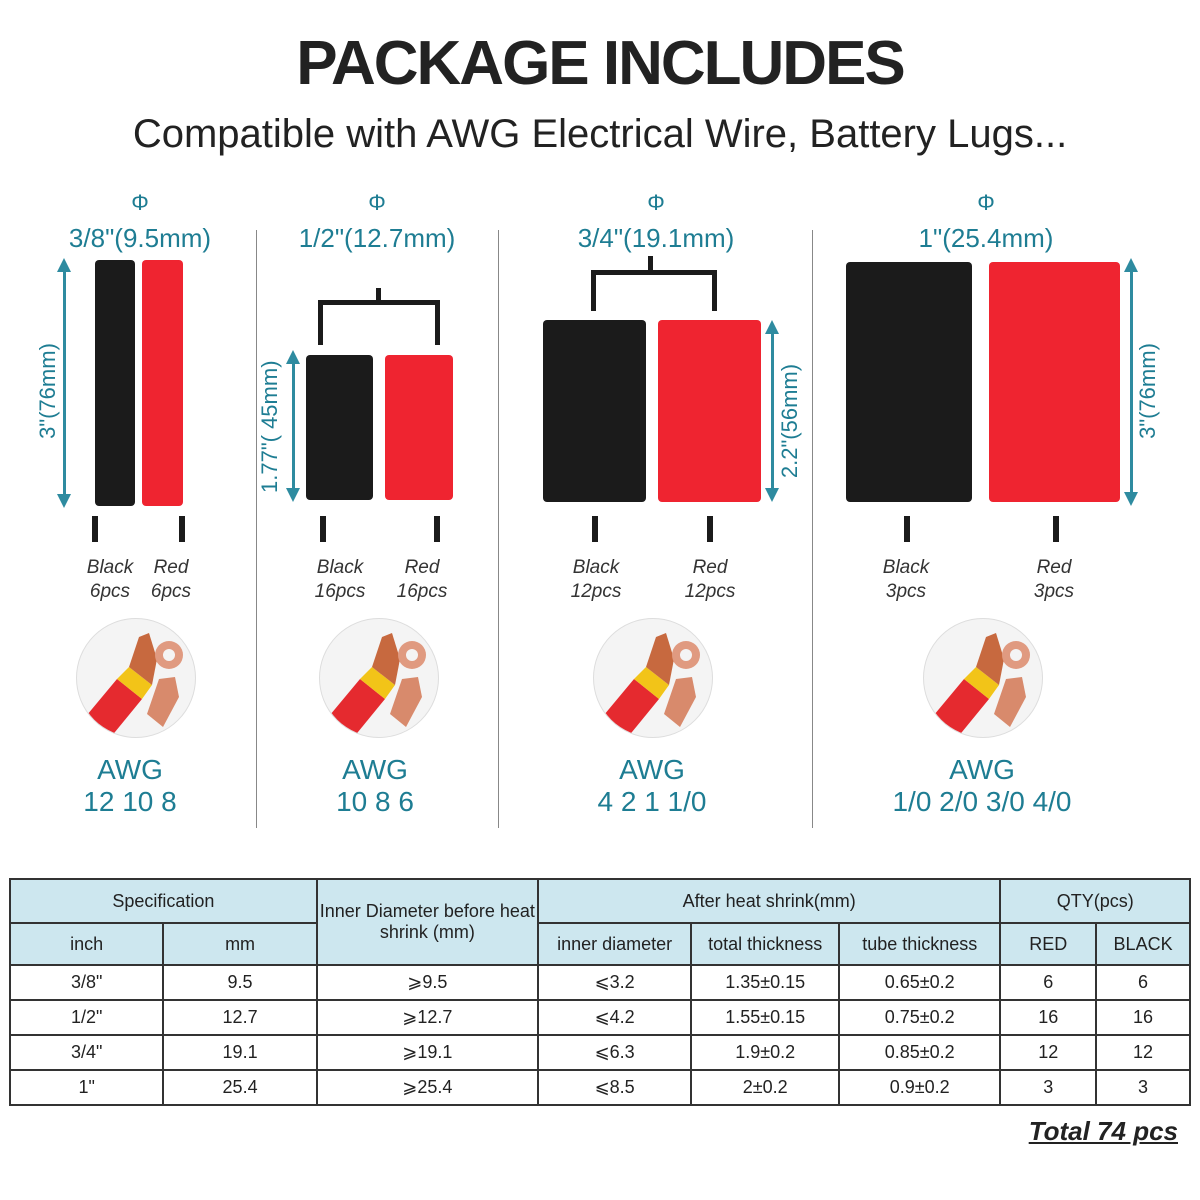  Describe the element at coordinates (596, 580) in the screenshot. I see `black-qty: Black 12pcs` at that location.